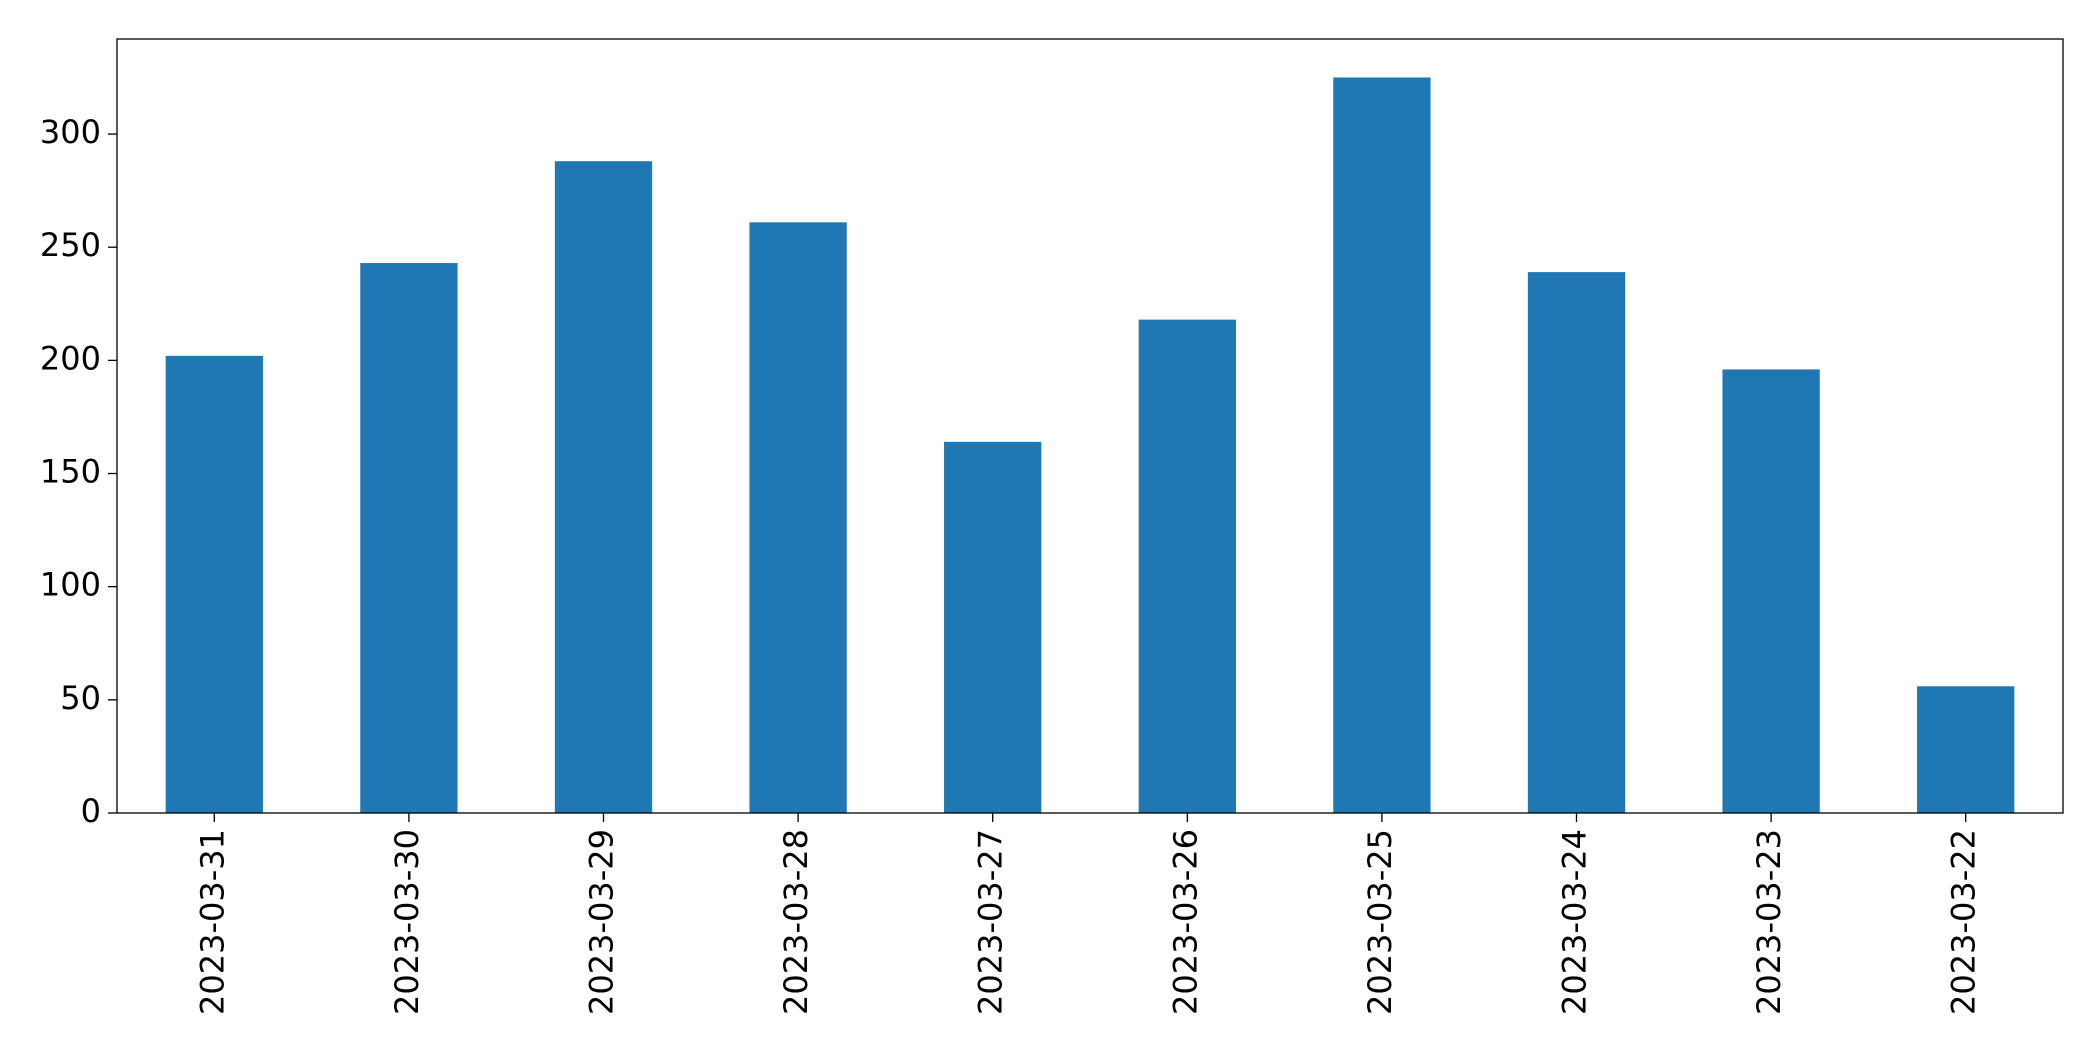  I want to click on x-tick-label: 2023-03-31, so click(212, 922).